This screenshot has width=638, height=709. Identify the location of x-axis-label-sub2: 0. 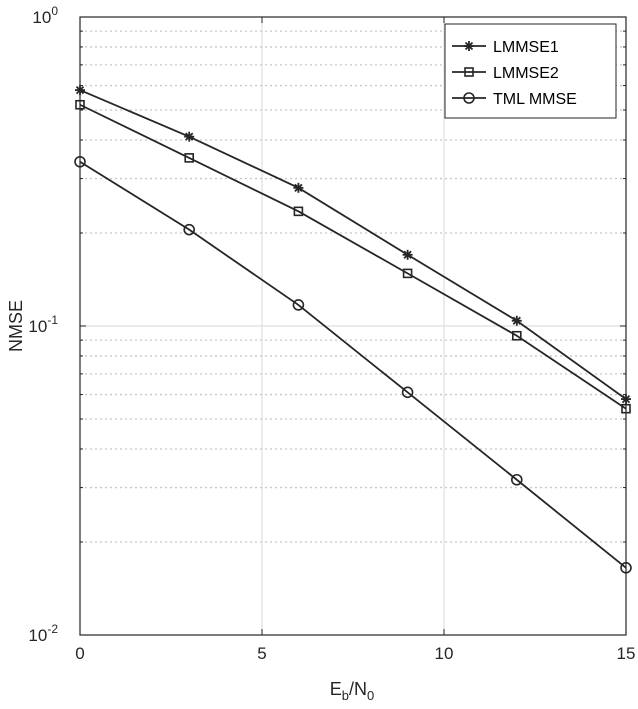
(370, 695).